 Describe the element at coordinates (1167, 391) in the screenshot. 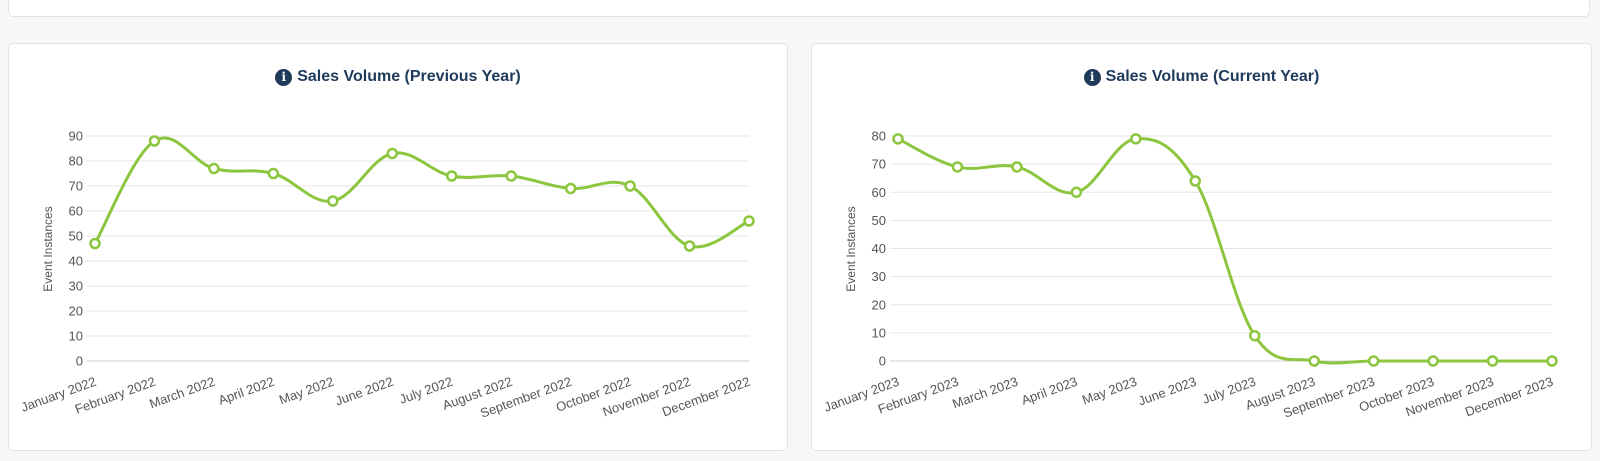

I see `x-tick-label: June 2023` at that location.